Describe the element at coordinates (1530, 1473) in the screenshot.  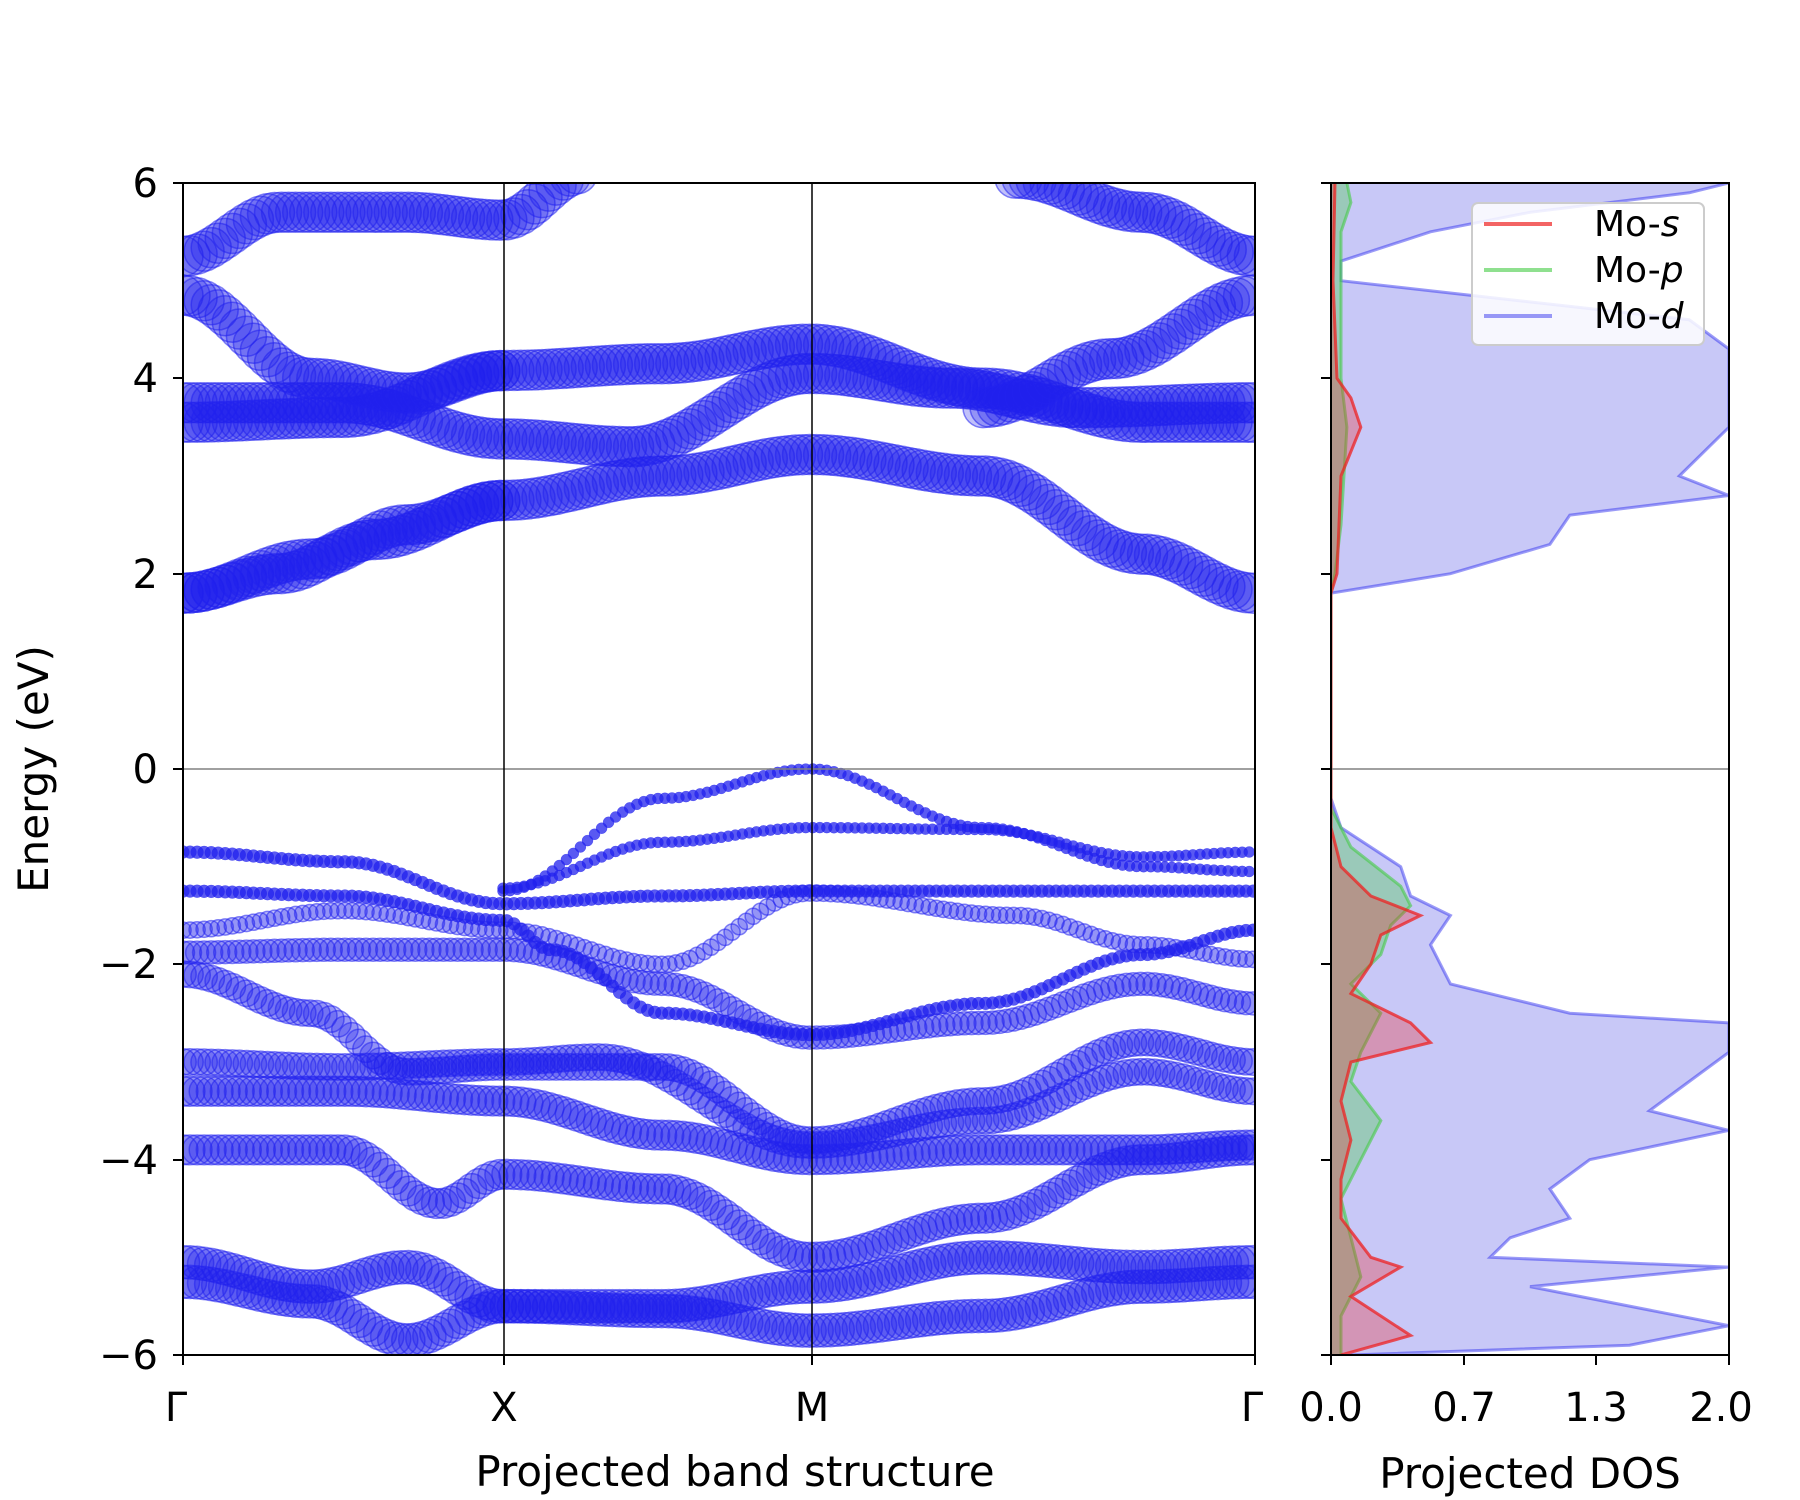
I see `dos-x-axis-label: Projected DOS` at that location.